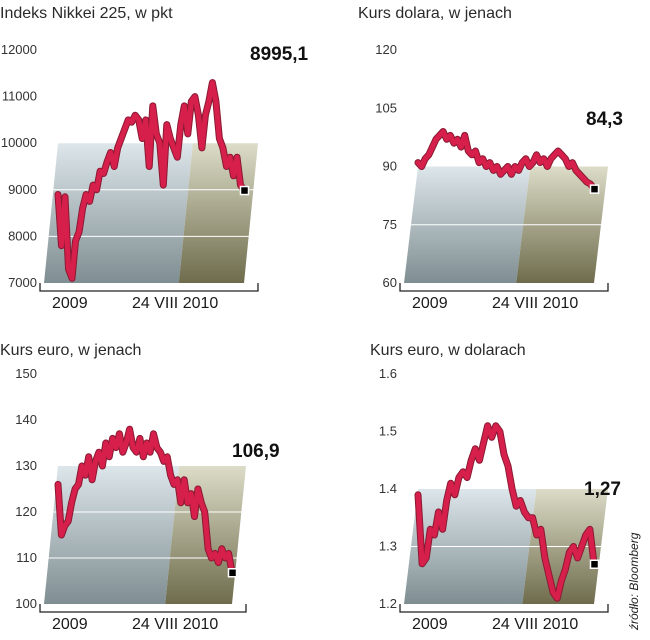  Describe the element at coordinates (26, 603) in the screenshot. I see `y-tick-label: 100` at that location.